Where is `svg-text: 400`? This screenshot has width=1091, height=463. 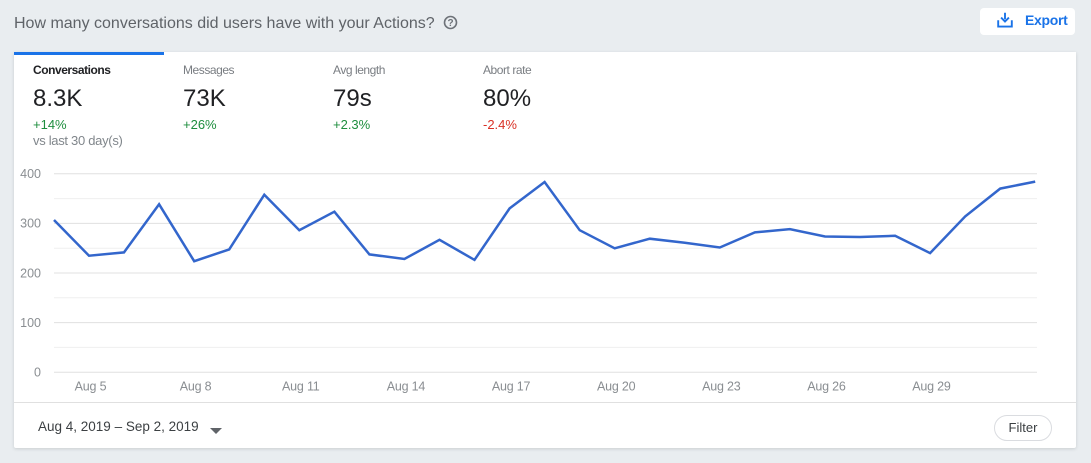
svg-text: 400 is located at coordinates (30, 174).